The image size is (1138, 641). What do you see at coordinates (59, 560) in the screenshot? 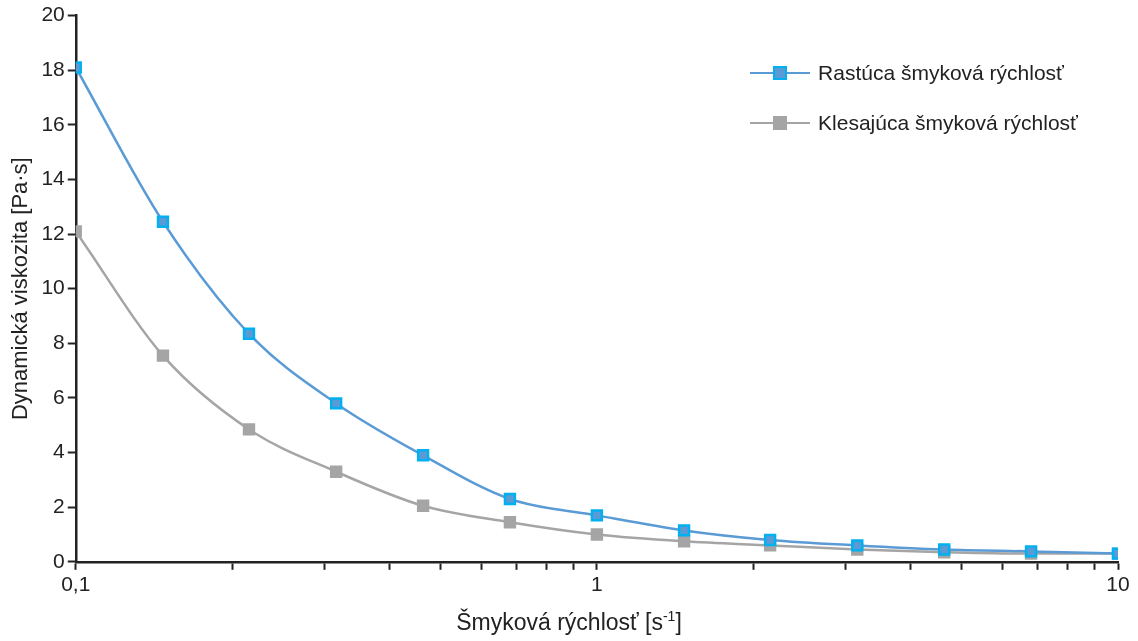
I see `y-tick-label: 0` at bounding box center [59, 560].